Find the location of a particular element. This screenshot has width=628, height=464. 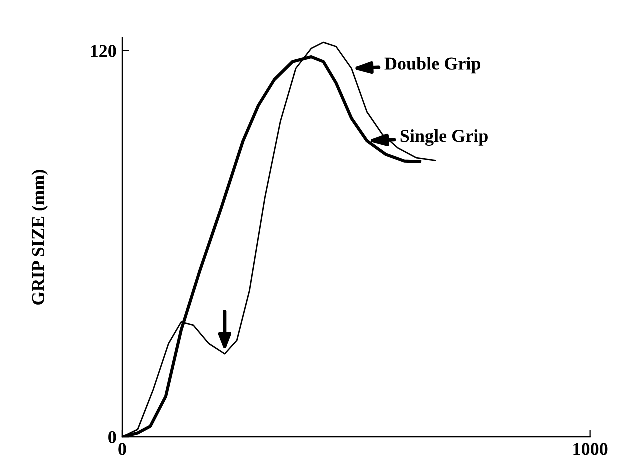

y-axis-title: GRIP SIZE (mm) is located at coordinates (40, 237).